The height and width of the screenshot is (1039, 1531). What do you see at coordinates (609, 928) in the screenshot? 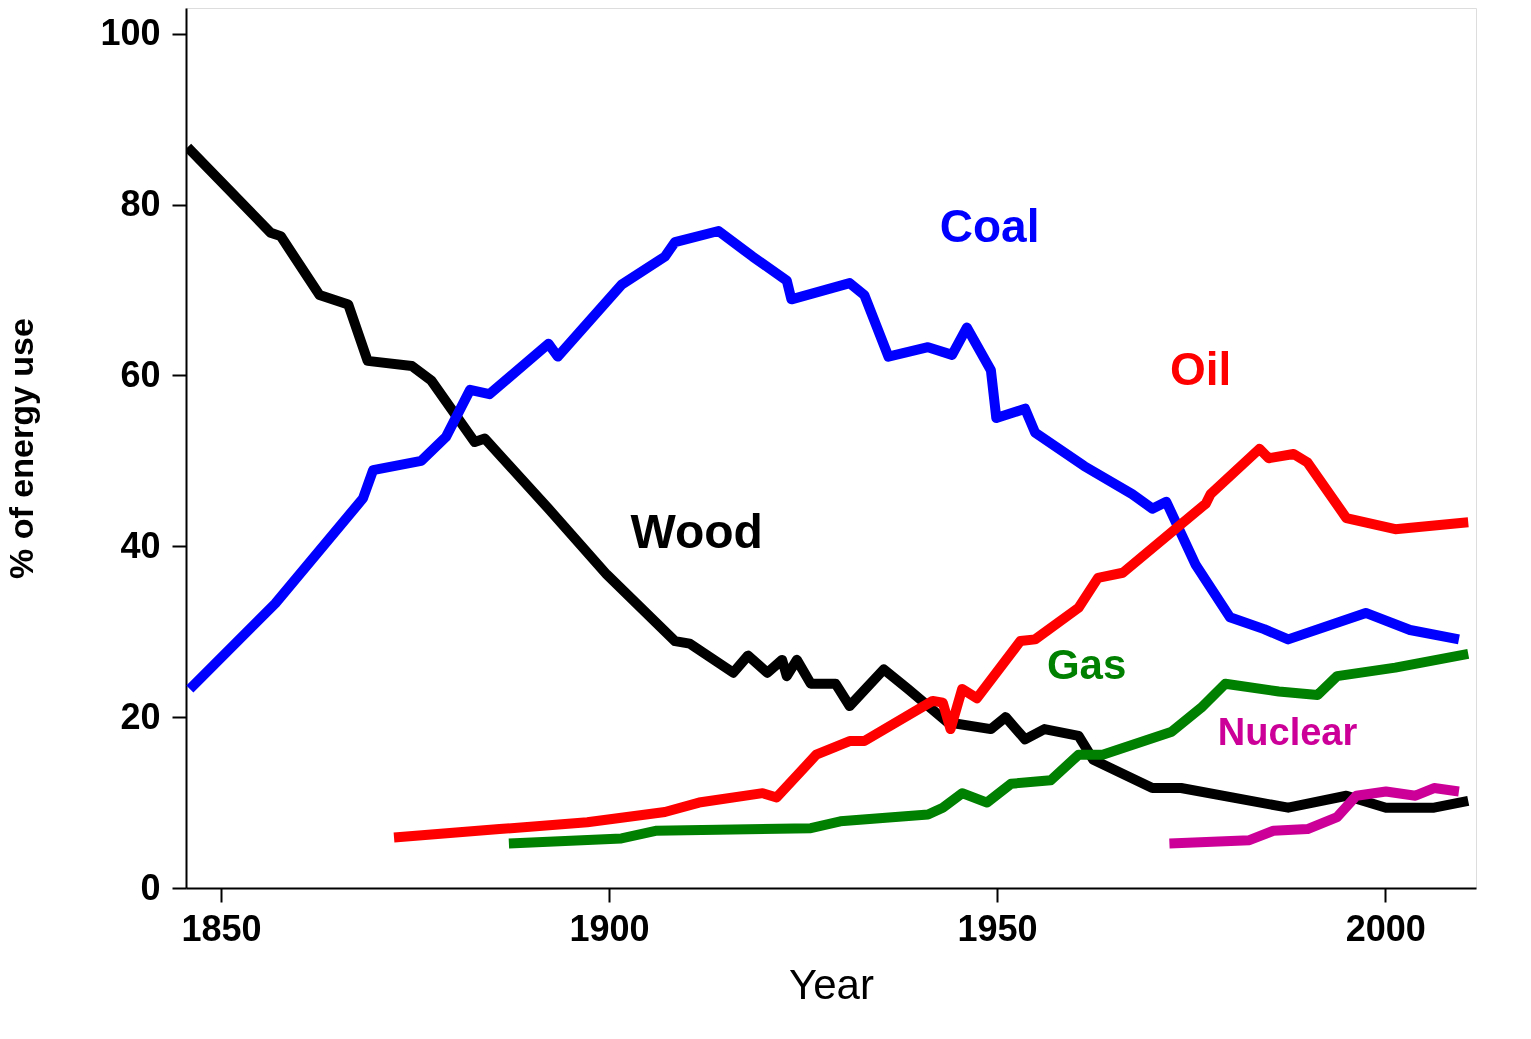
I see `x-tick-label: 1900` at bounding box center [609, 928].